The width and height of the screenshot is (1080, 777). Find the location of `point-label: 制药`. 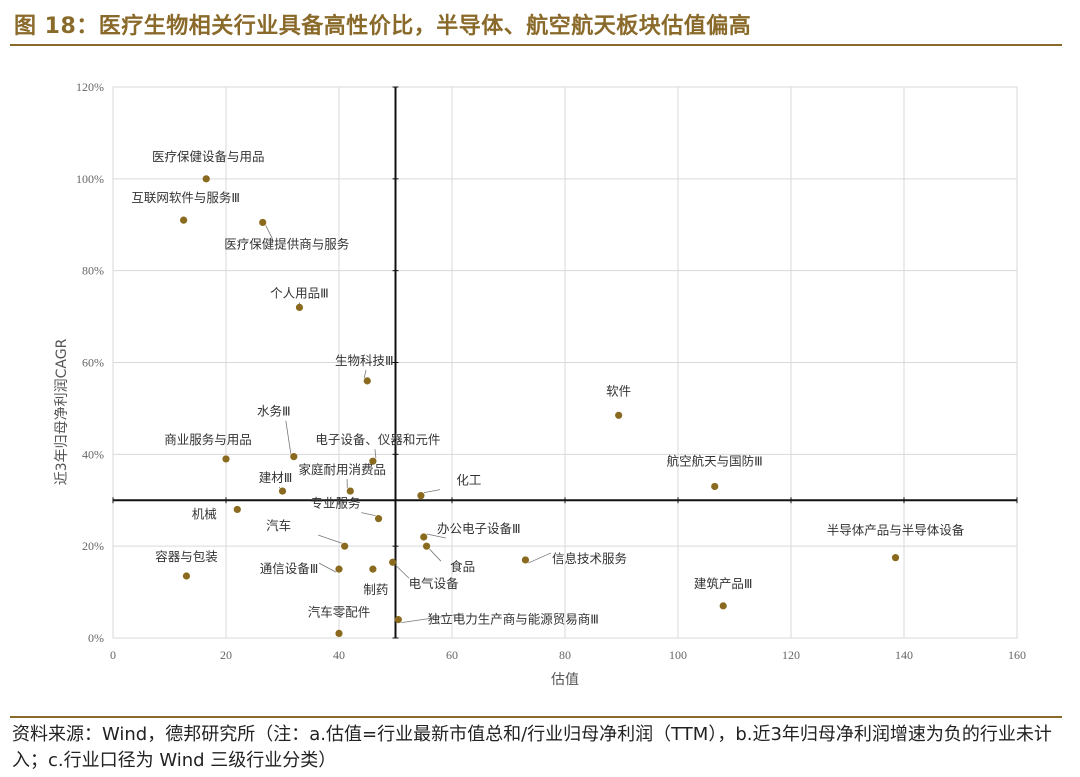

point-label: 制药 is located at coordinates (375, 589).